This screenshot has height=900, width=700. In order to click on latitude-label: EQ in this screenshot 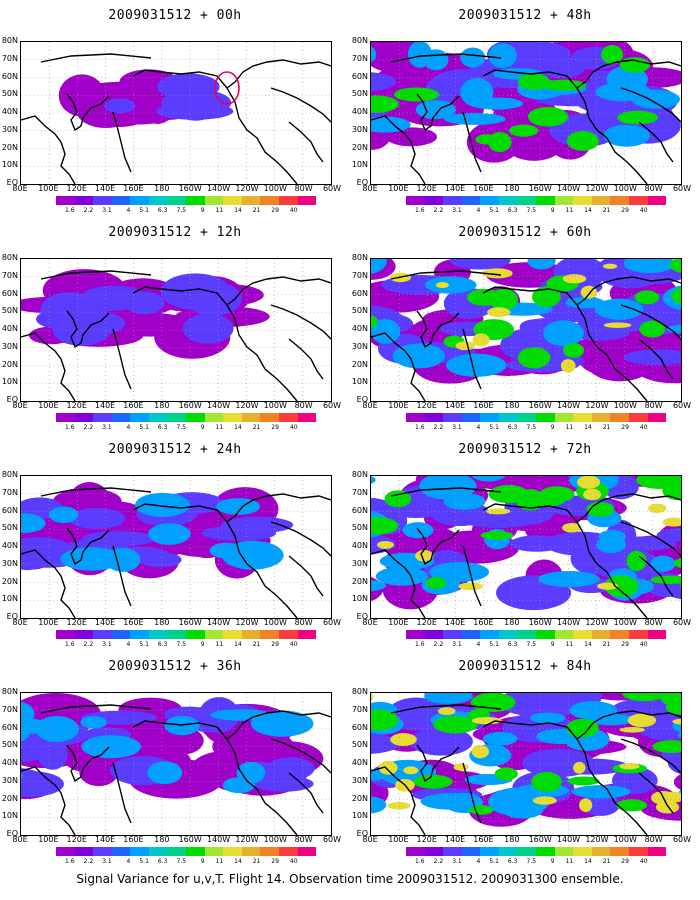, I will do `click(362, 616)`.